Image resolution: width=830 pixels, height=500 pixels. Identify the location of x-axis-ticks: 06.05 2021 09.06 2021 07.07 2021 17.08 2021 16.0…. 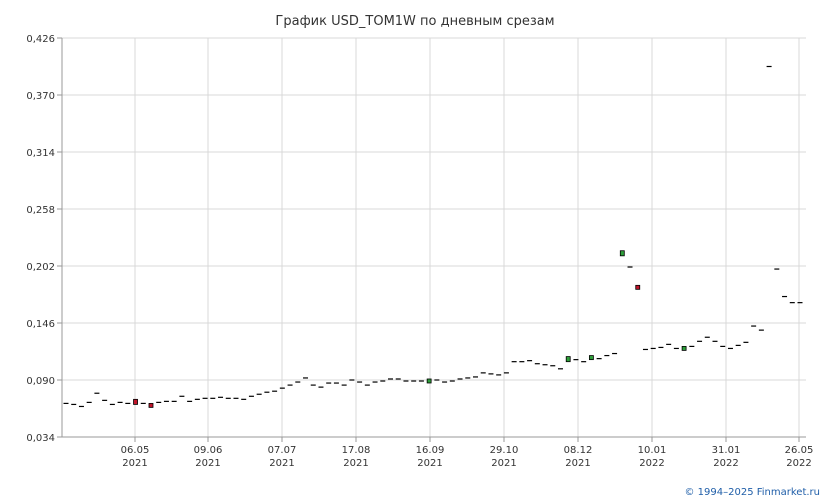
(467, 457).